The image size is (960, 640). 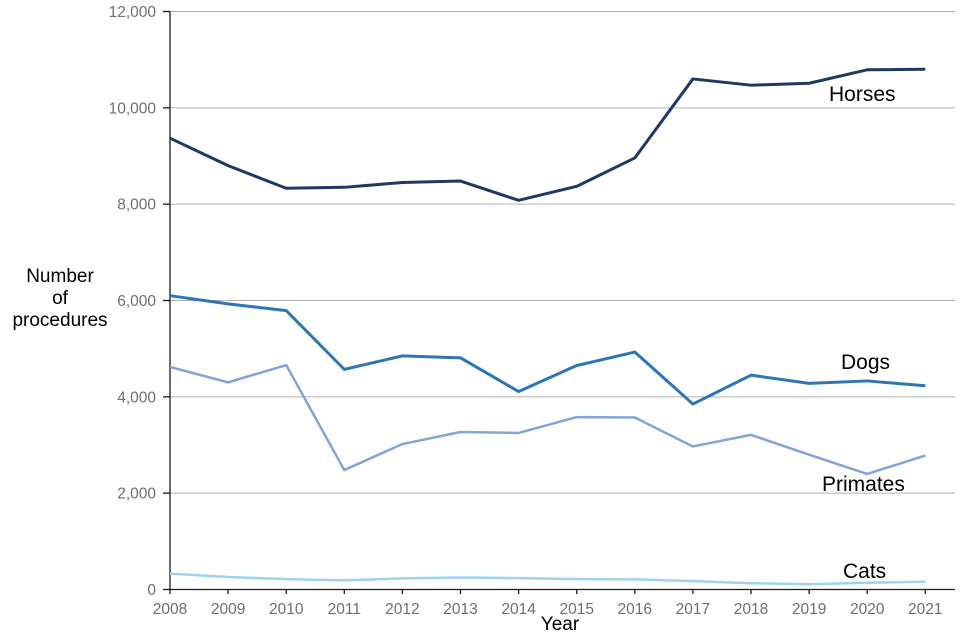 What do you see at coordinates (136, 205) in the screenshot?
I see `y-tick-label: 8,000` at bounding box center [136, 205].